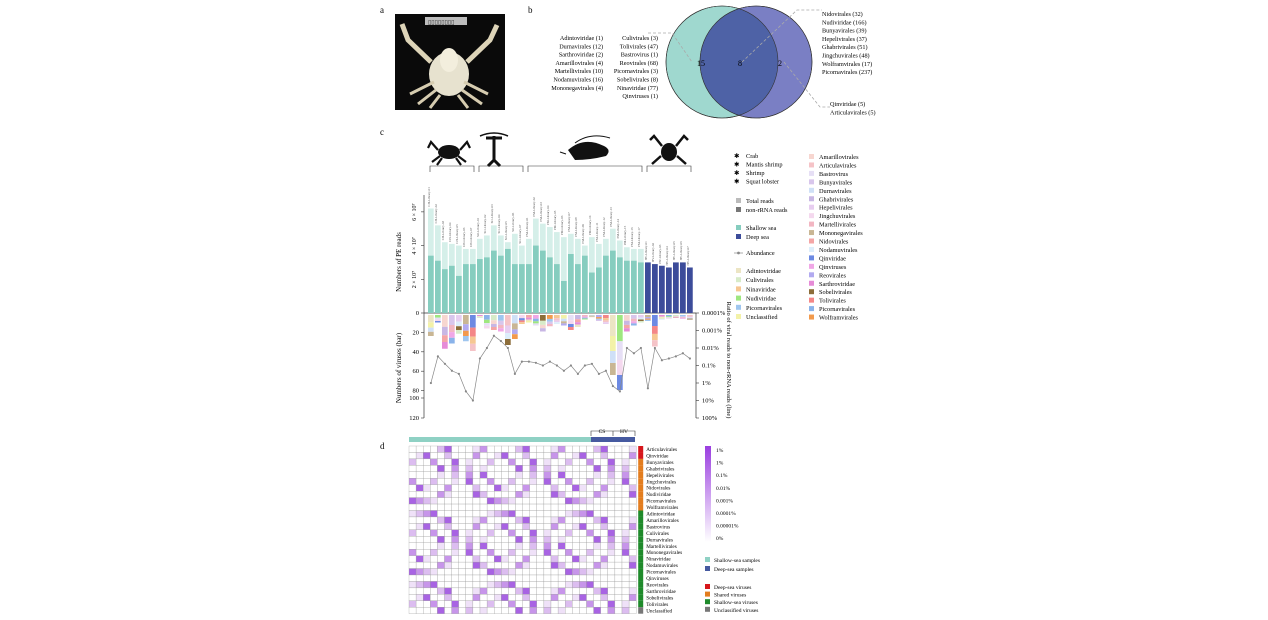 Image resolution: width=1268 pixels, height=620 pixels. Describe the element at coordinates (636, 71) in the screenshot. I see `venn-middle-item: Picornavirales (3)` at that location.